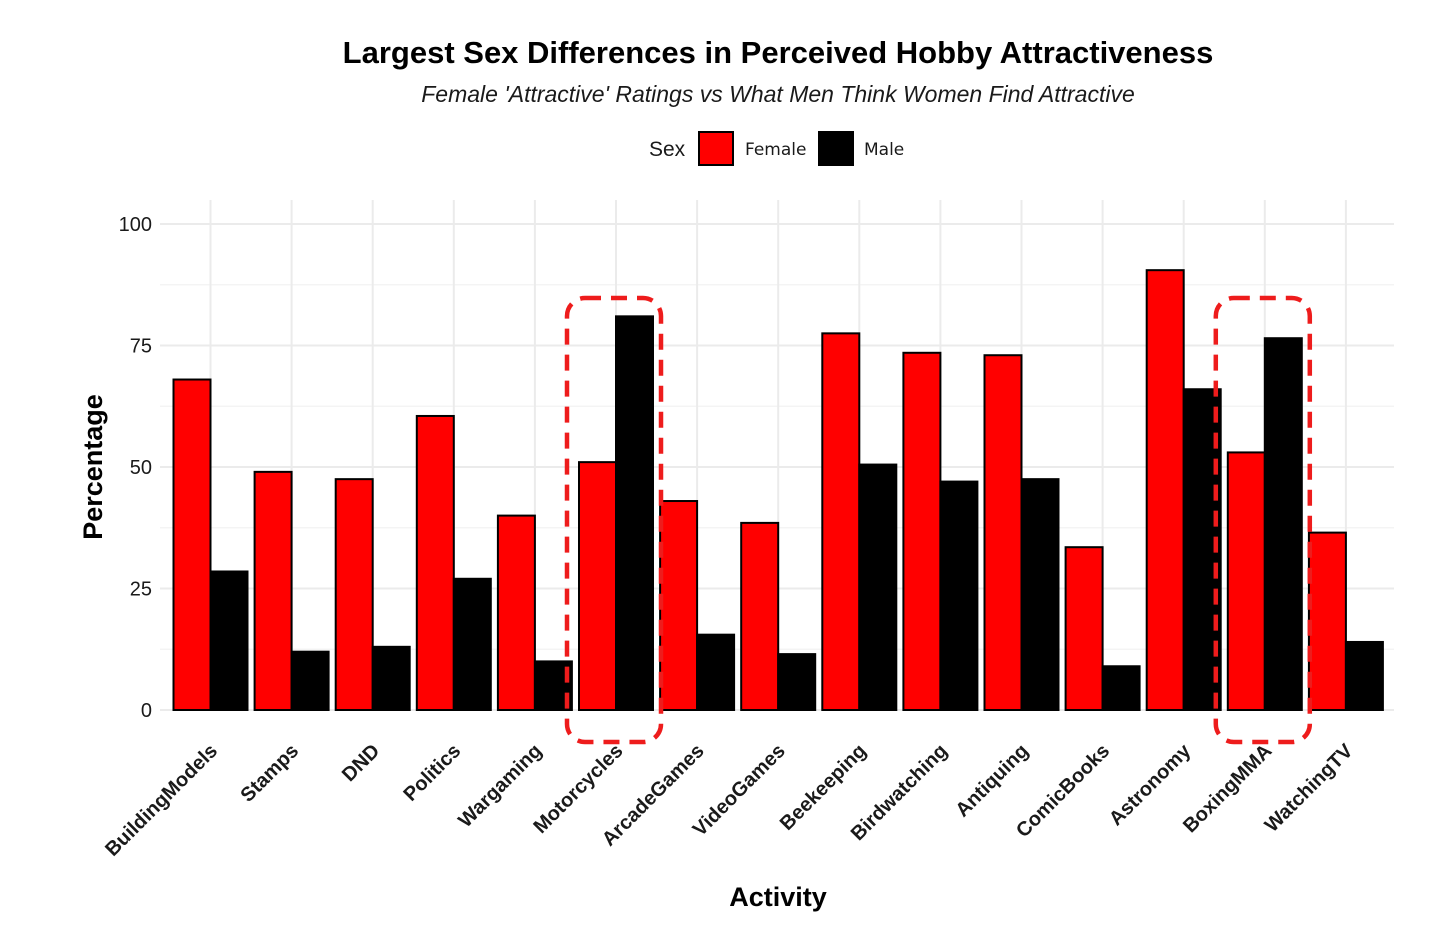  Describe the element at coordinates (1309, 788) in the screenshot. I see `x-tick-label-watchingtv: WatchingTV` at that location.